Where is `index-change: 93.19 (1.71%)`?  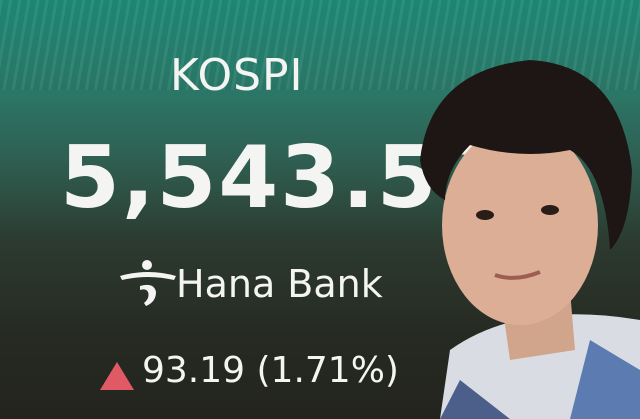
index-change: 93.19 (1.71%) is located at coordinates (270, 370).